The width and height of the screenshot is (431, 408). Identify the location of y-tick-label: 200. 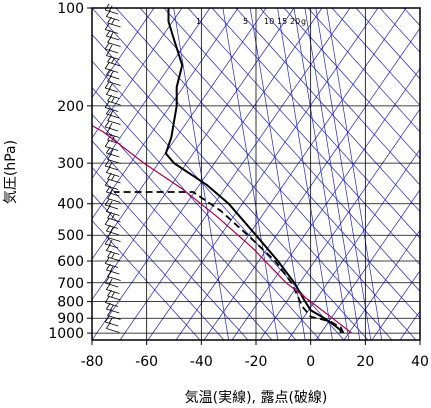
(70, 107).